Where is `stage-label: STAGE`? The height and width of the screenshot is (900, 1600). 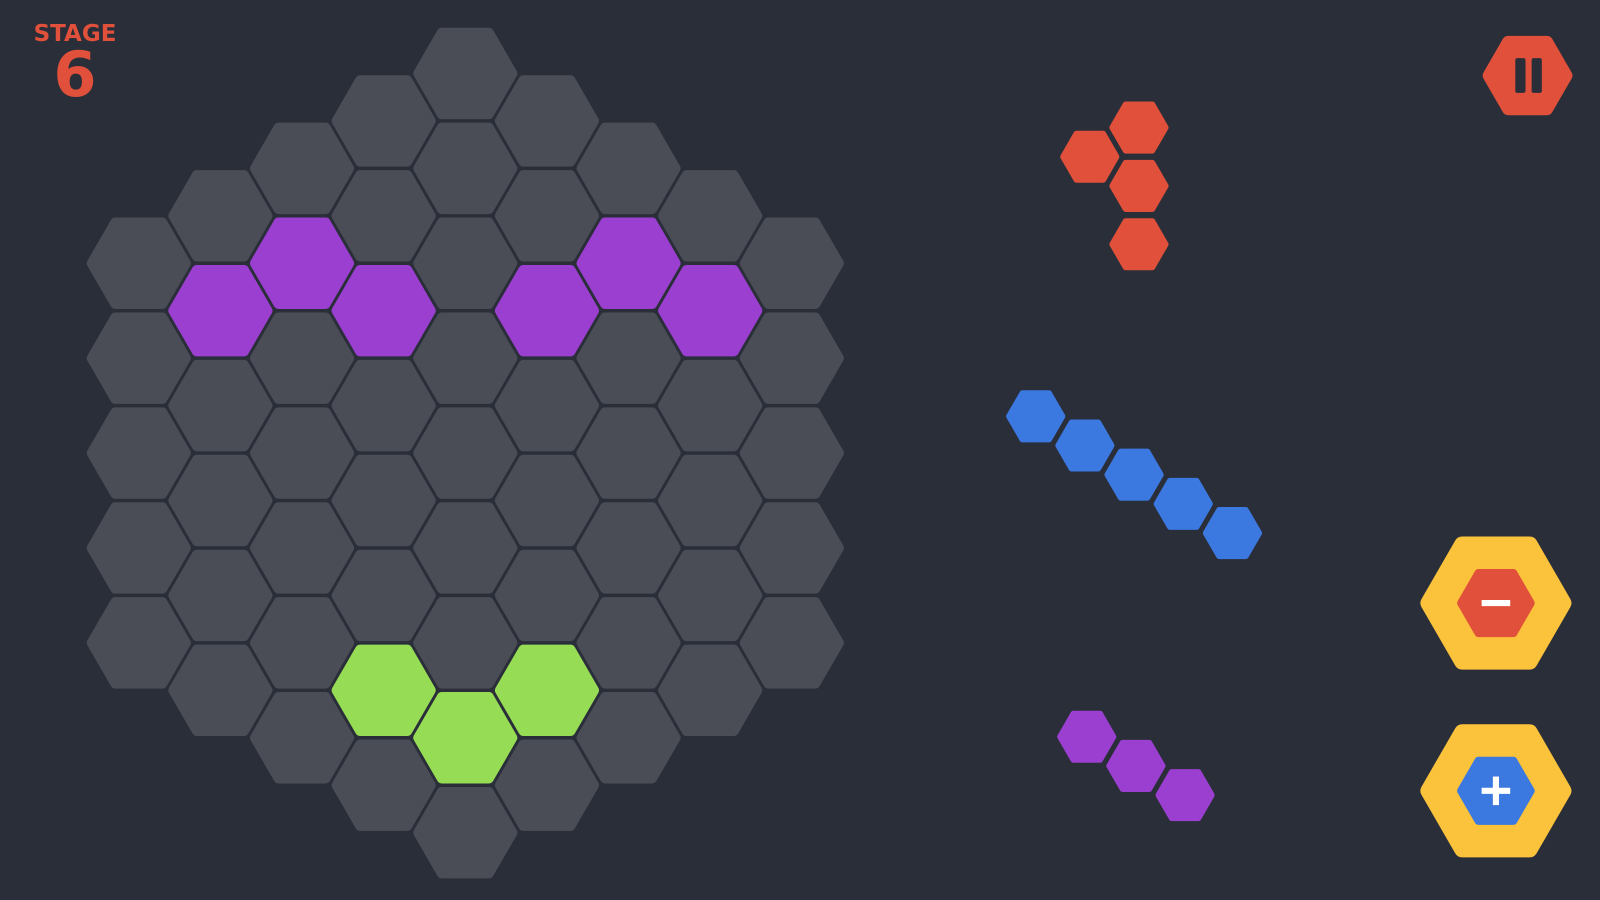
stage-label: STAGE is located at coordinates (75, 34).